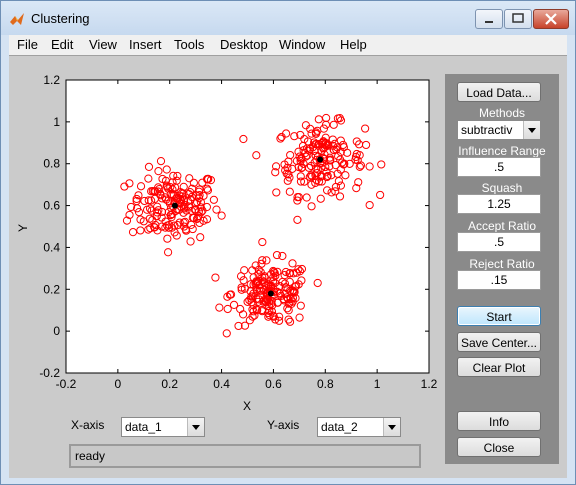  What do you see at coordinates (499, 367) in the screenshot?
I see `clear-plot-button: Clear Plot` at bounding box center [499, 367].